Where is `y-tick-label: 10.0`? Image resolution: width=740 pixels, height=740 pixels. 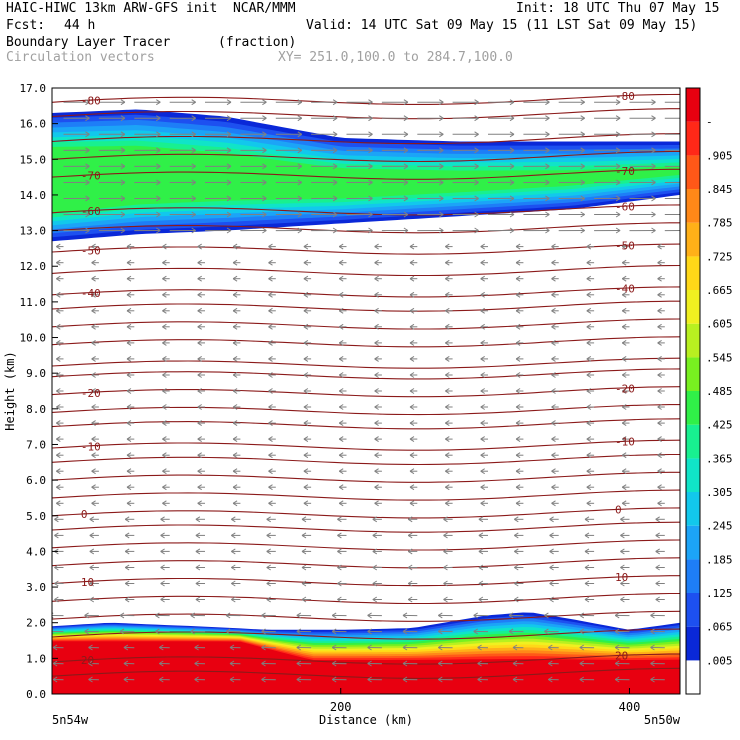
y-tick-label: 10.0 is located at coordinates (33, 338).